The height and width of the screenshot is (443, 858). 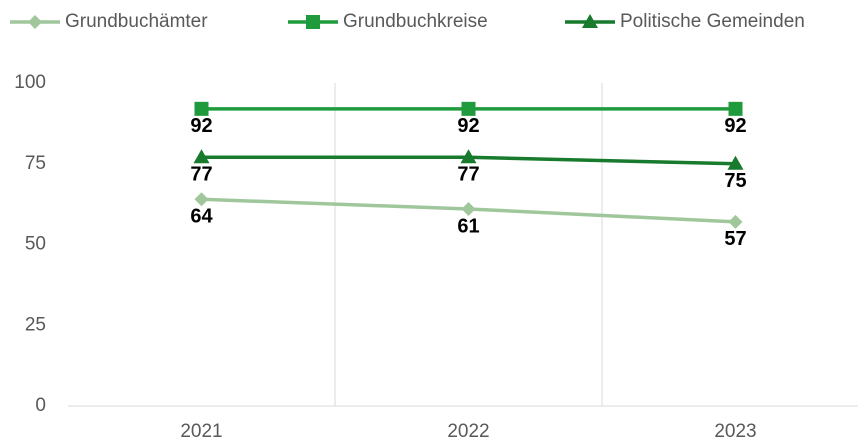 I want to click on x-tick-label: 2023, so click(x=735, y=431).